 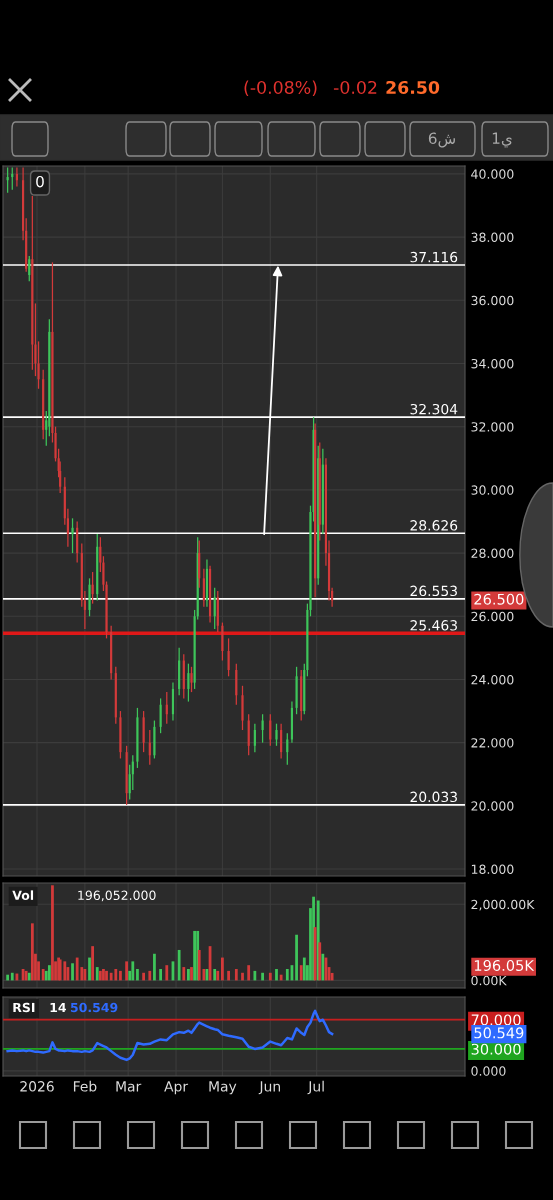 What do you see at coordinates (492, 869) in the screenshot?
I see `y-tick-label: 18.000` at bounding box center [492, 869].